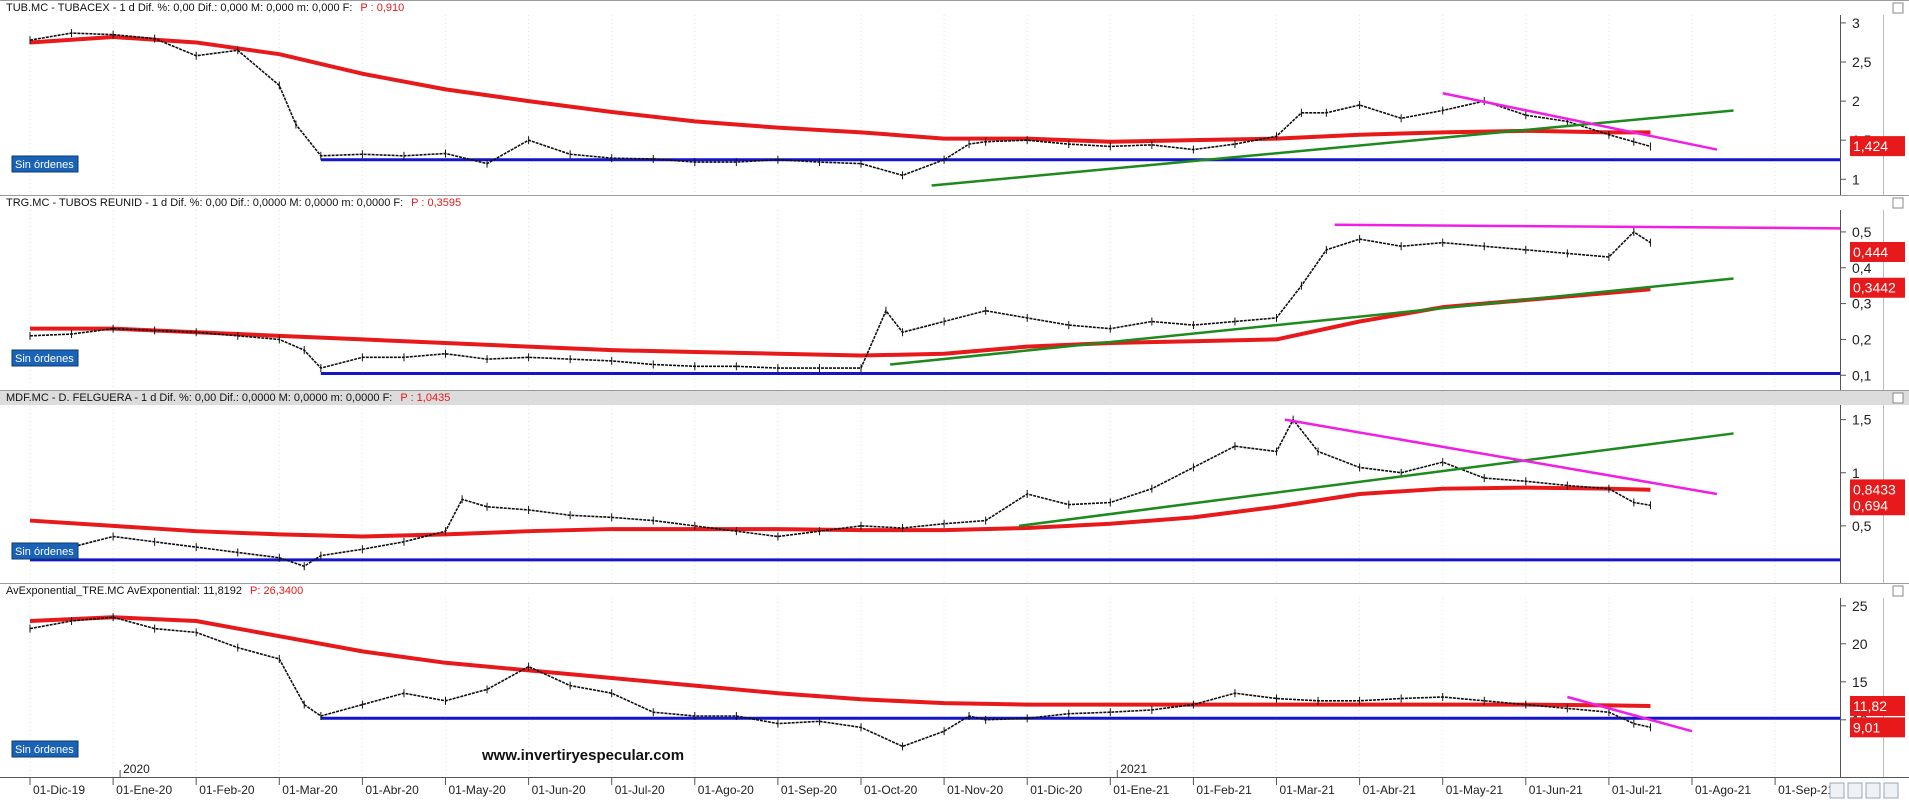  Describe the element at coordinates (1806, 790) in the screenshot. I see `x-tick-label: 01-Sep-21` at that location.